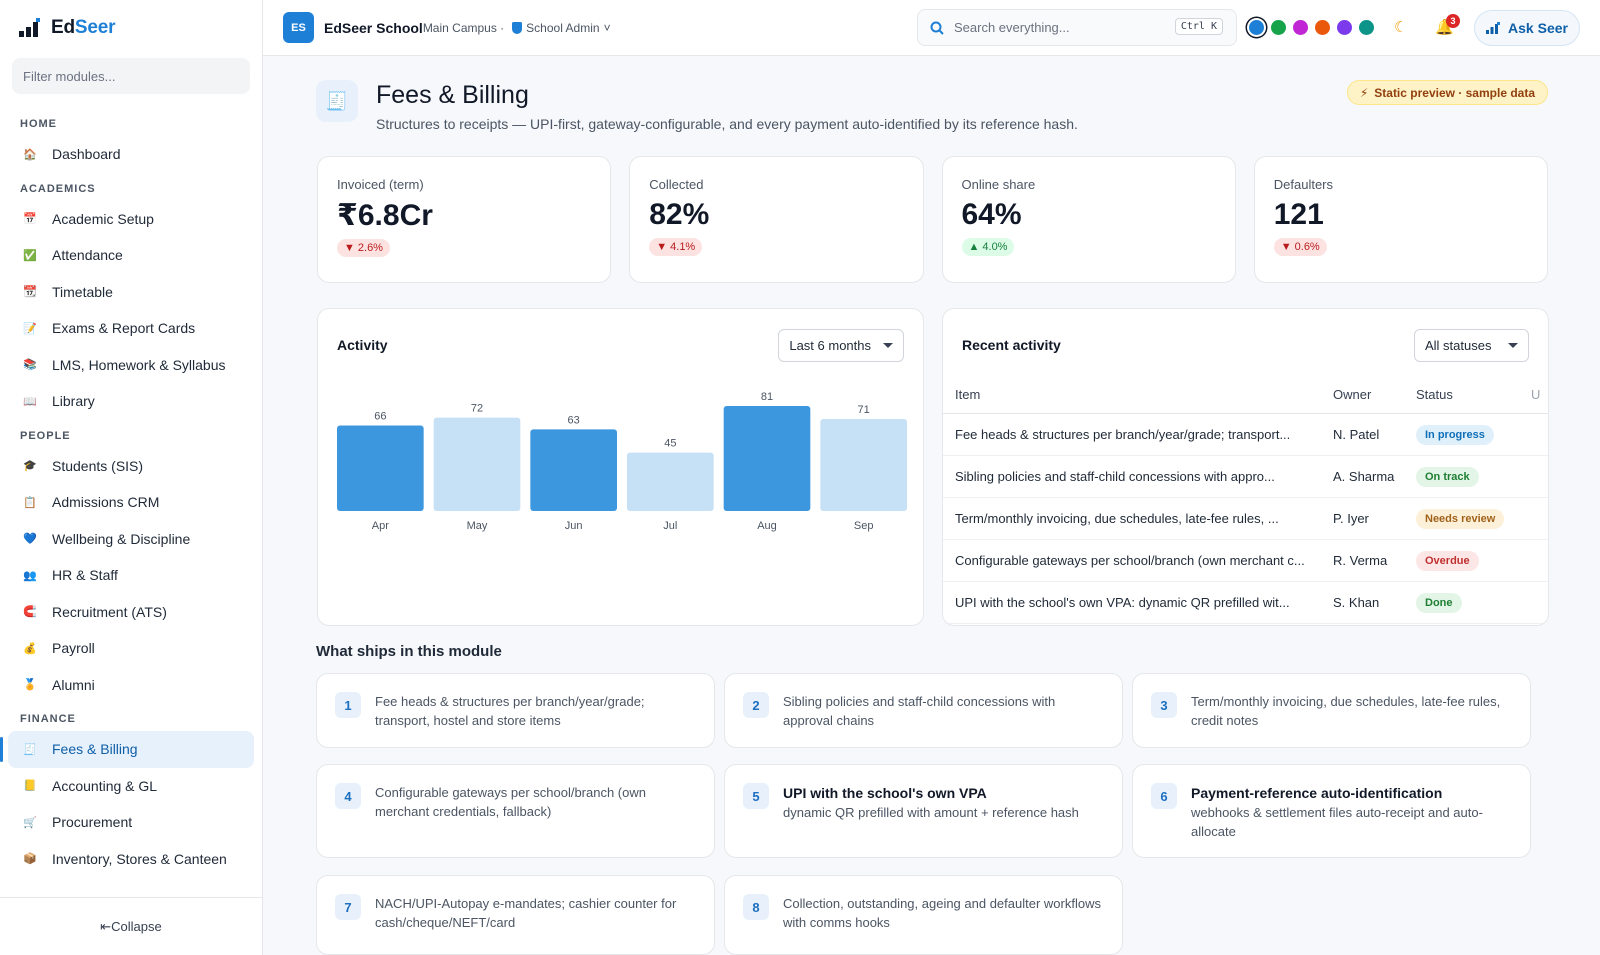 Image resolution: width=1600 pixels, height=955 pixels. Describe the element at coordinates (30, 401) in the screenshot. I see `open-book-icon: 📖` at that location.